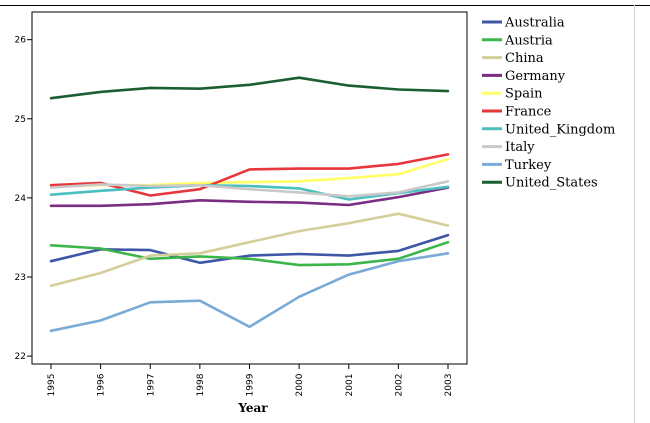 The image size is (650, 423). What do you see at coordinates (399, 385) in the screenshot?
I see `x-tick-label: 2002` at bounding box center [399, 385].